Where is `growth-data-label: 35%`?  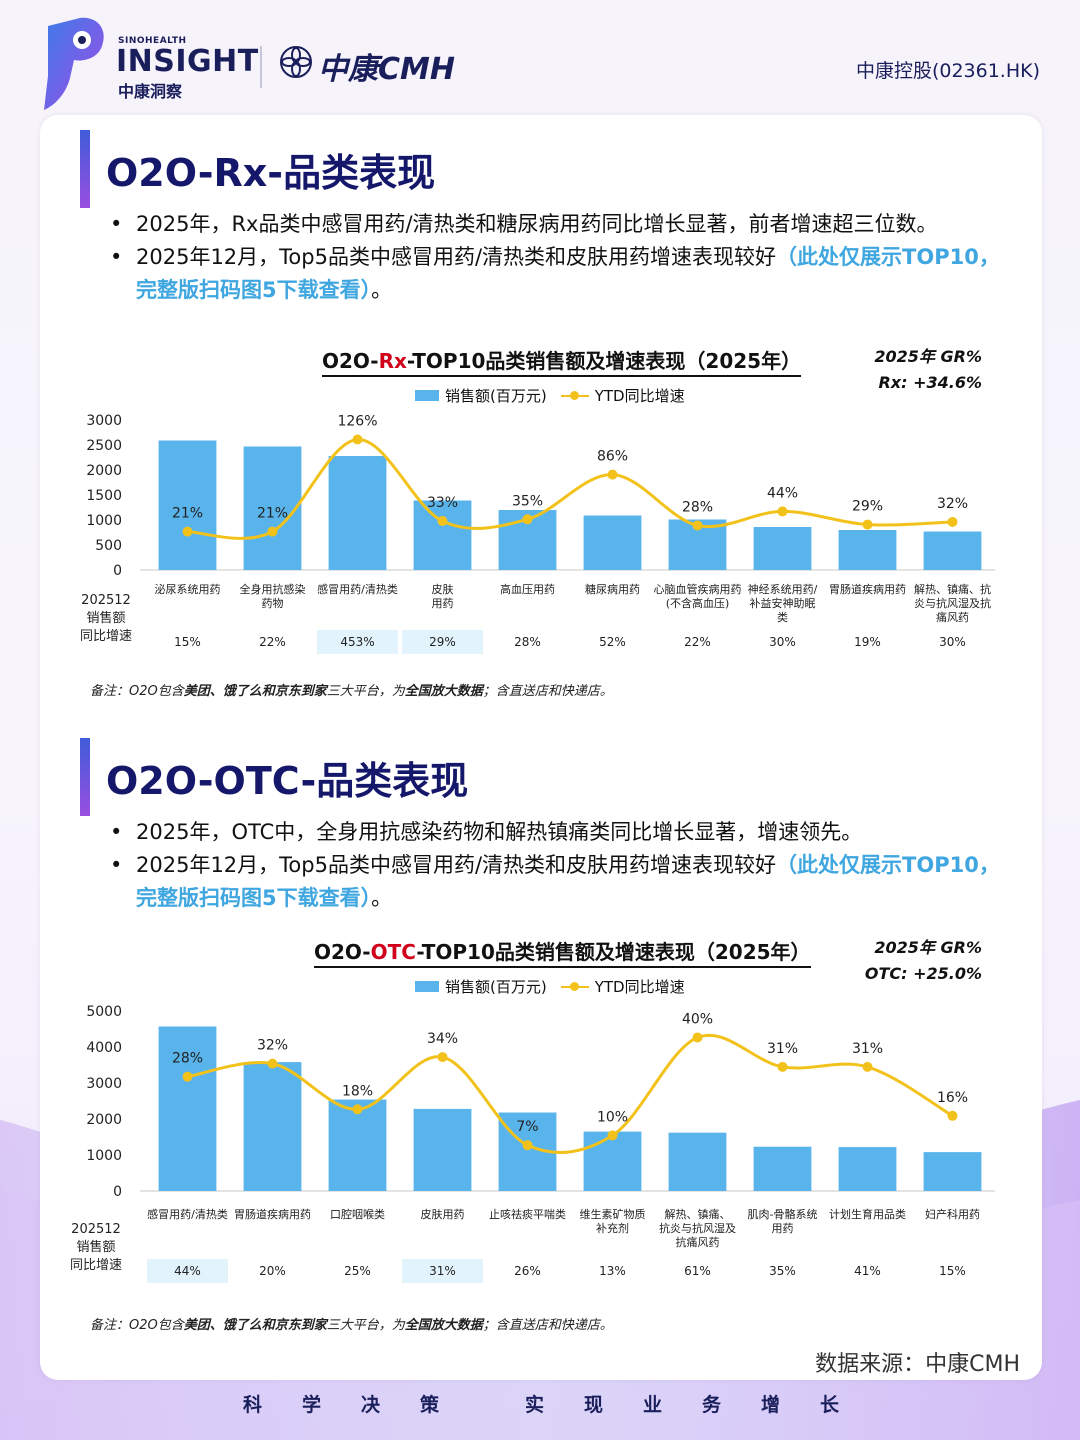 growth-data-label: 35% is located at coordinates (527, 501).